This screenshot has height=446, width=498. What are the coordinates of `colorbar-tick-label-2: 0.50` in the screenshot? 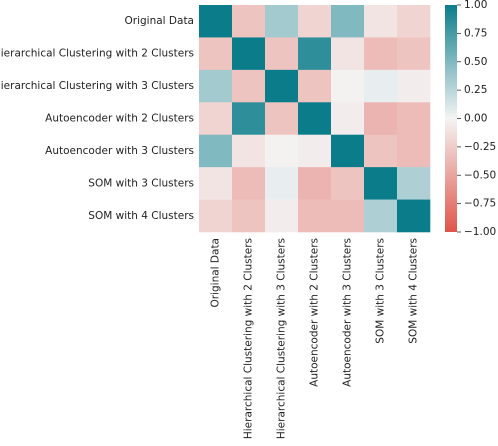 It's located at (475, 62).